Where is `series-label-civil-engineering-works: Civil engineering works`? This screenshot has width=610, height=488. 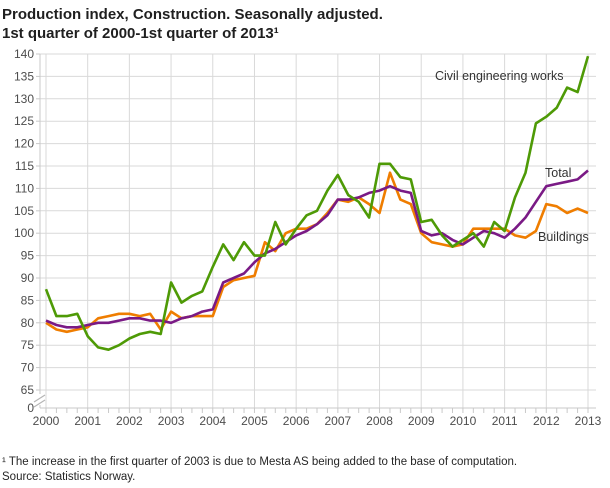 series-label-civil-engineering-works: Civil engineering works is located at coordinates (499, 76).